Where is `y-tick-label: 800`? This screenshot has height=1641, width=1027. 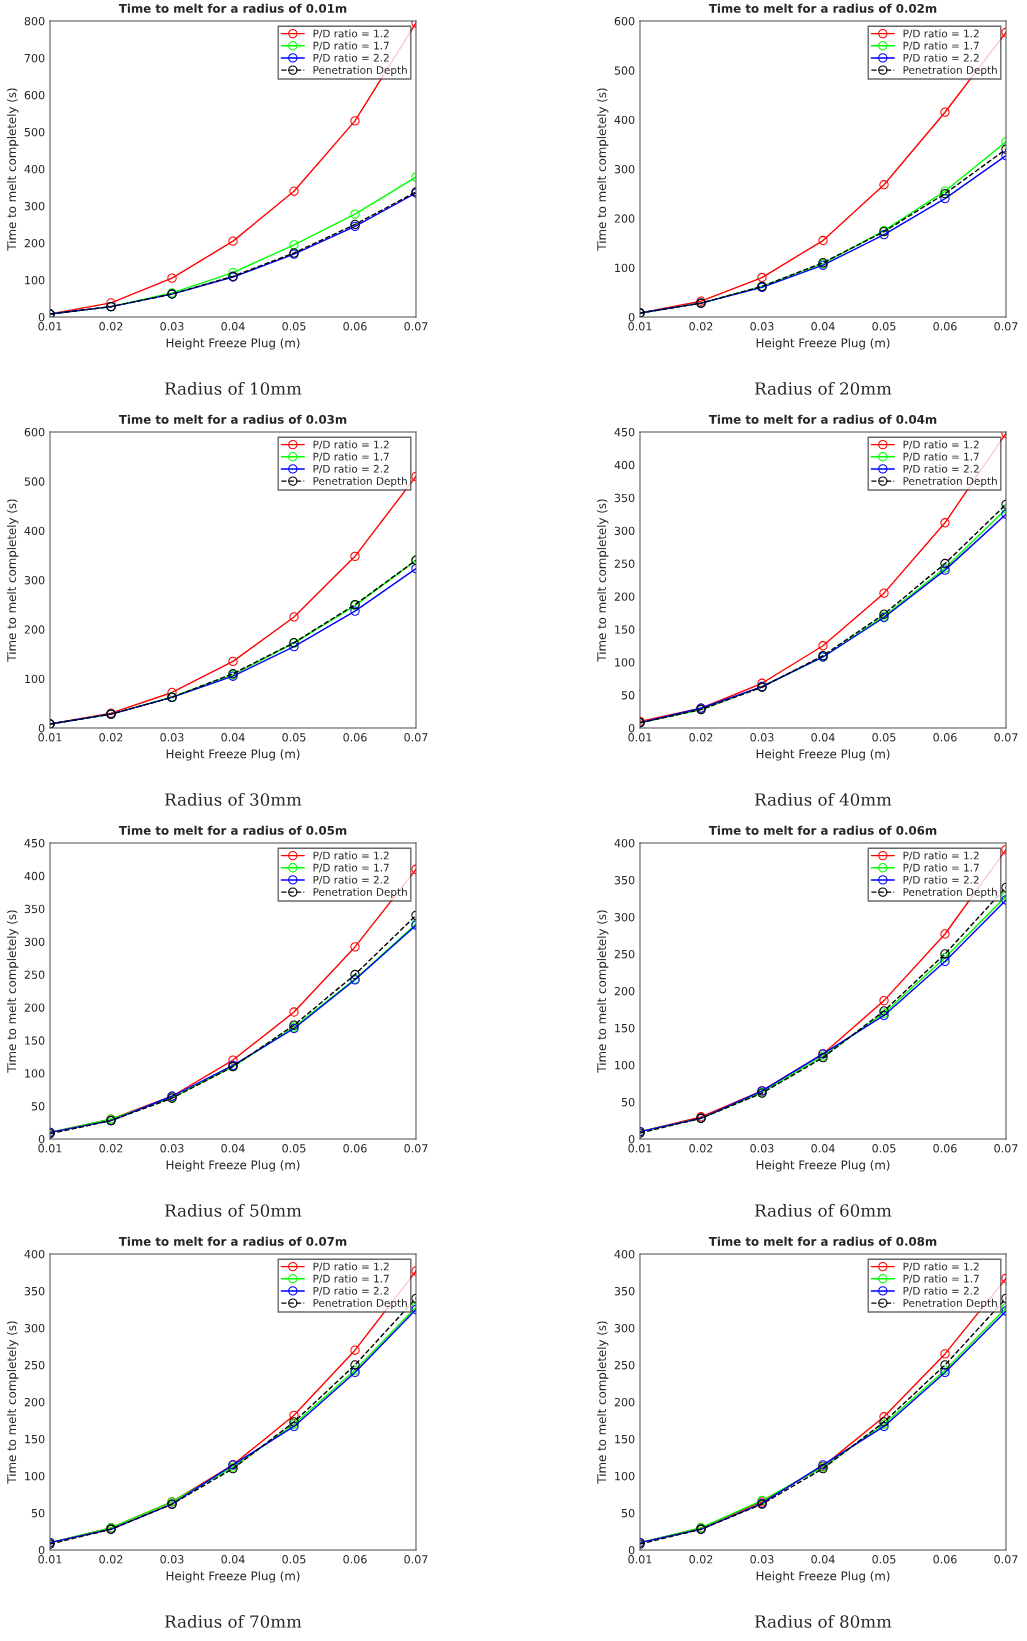 y-tick-label: 800 is located at coordinates (34, 21).